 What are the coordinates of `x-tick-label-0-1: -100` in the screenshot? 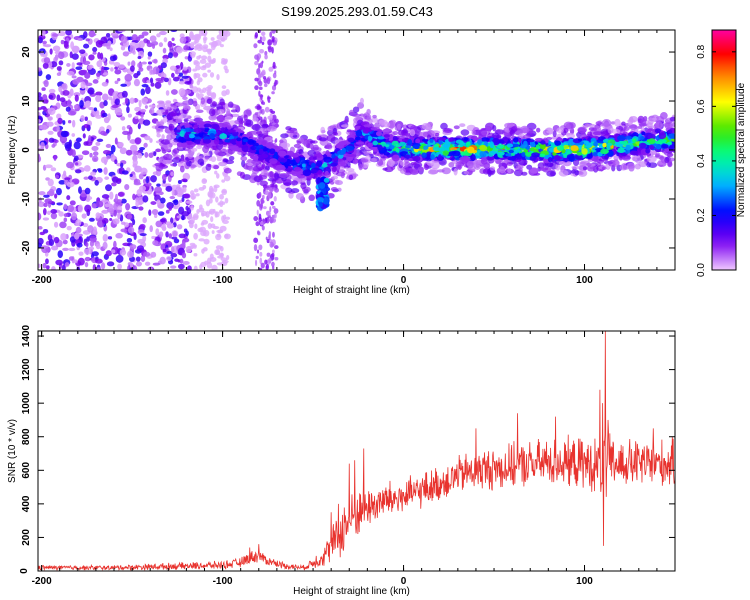 It's located at (223, 280).